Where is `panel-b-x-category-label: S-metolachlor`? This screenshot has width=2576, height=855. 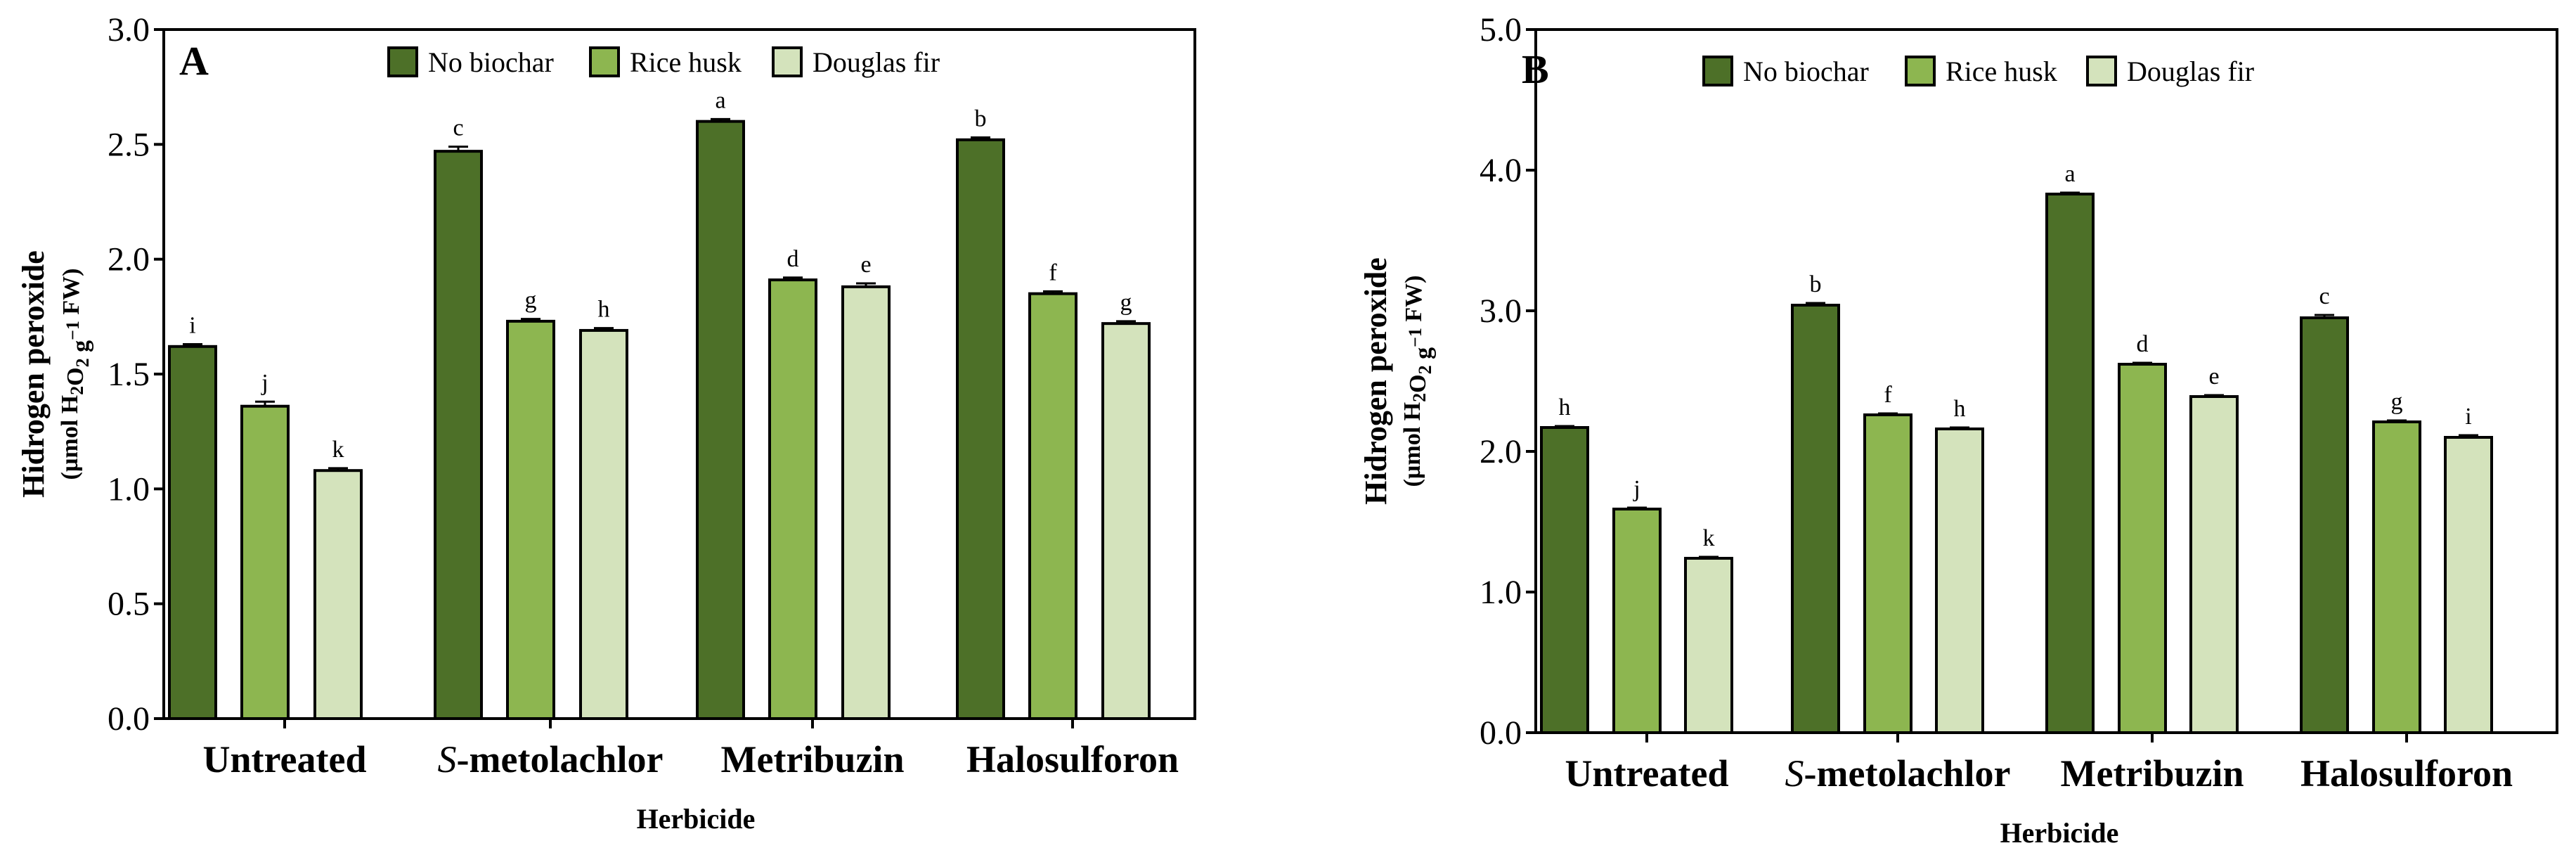 panel-b-x-category-label: S-metolachlor is located at coordinates (1898, 773).